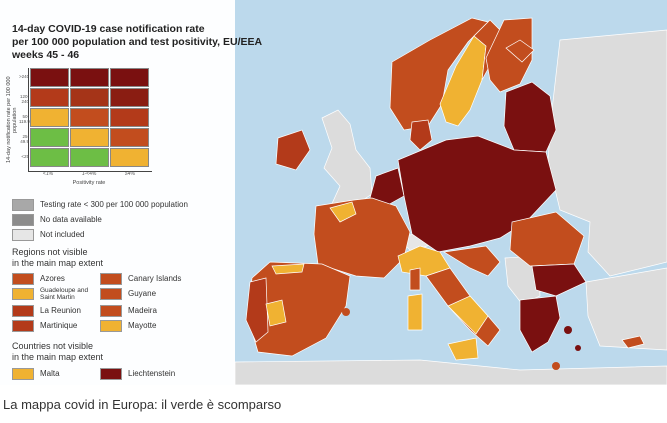 Image resolution: width=667 pixels, height=423 pixels. What do you see at coordinates (362, 238) in the screenshot?
I see `region-france` at bounding box center [362, 238].